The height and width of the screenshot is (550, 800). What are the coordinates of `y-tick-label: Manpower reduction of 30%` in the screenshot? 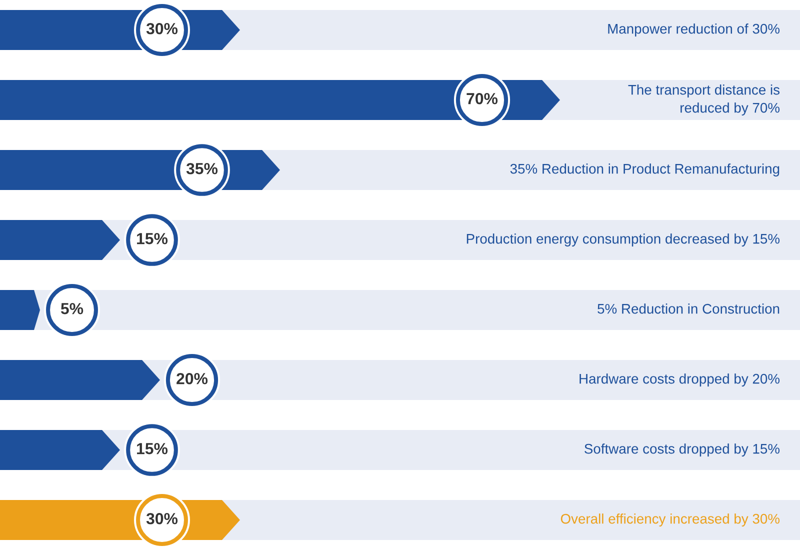 It's located at (694, 30).